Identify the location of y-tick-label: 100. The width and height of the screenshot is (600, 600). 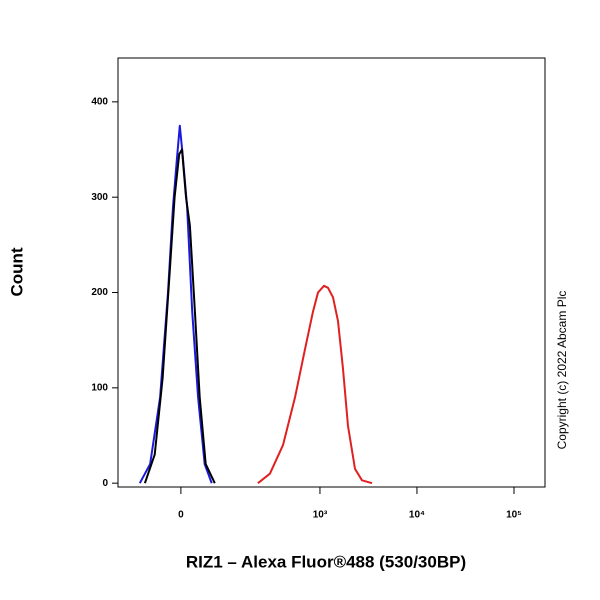
(99, 387).